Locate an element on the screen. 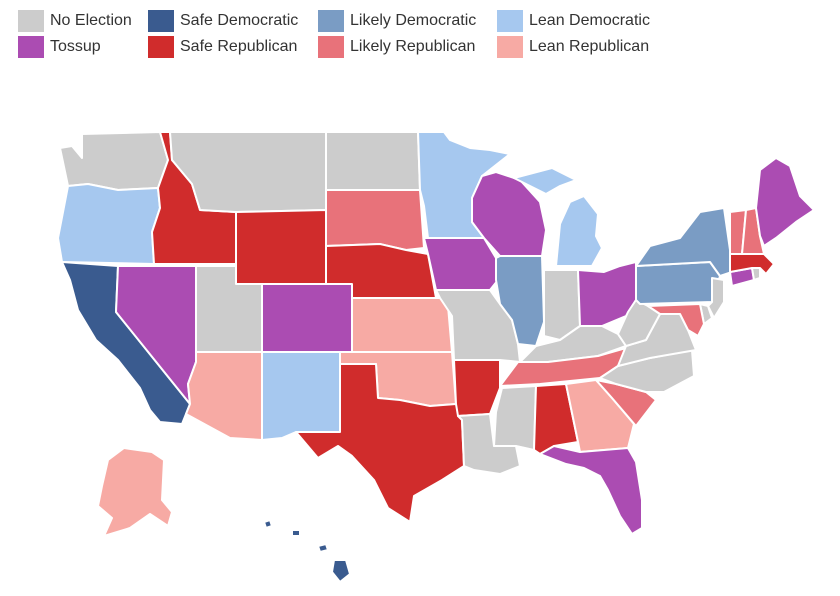 The width and height of the screenshot is (840, 596). legend-swatch-lean-democratic is located at coordinates (510, 21).